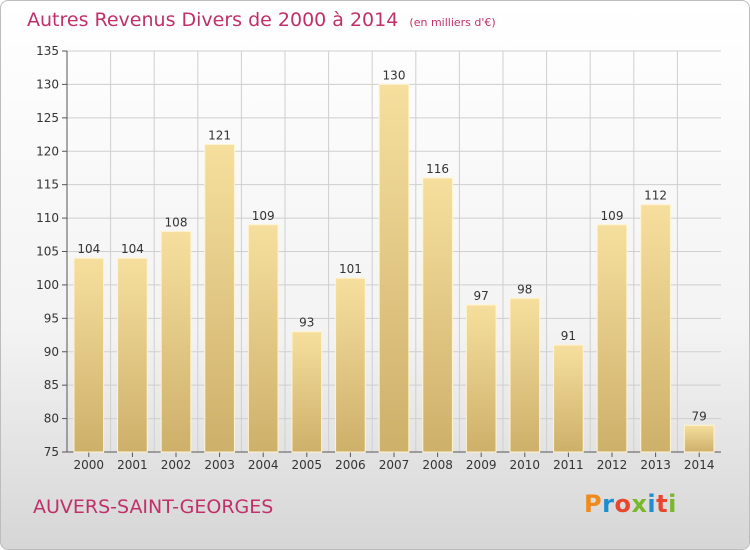  Describe the element at coordinates (47, 218) in the screenshot. I see `y-tick-label-110: 110` at that location.